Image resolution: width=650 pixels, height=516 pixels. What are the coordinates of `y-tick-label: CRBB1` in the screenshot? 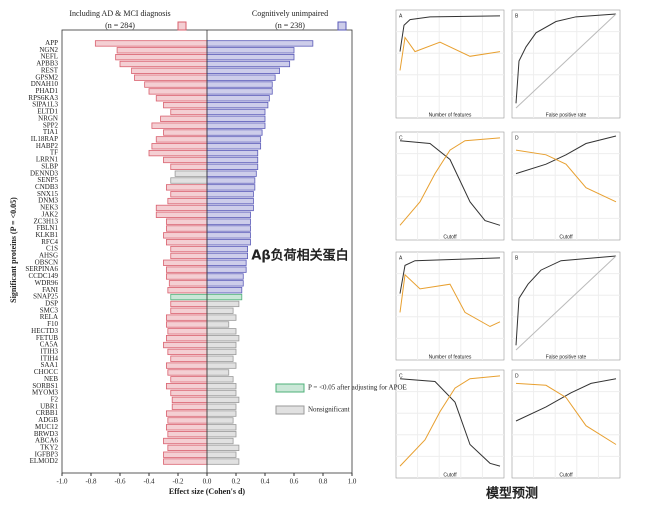 It's located at (47, 413).